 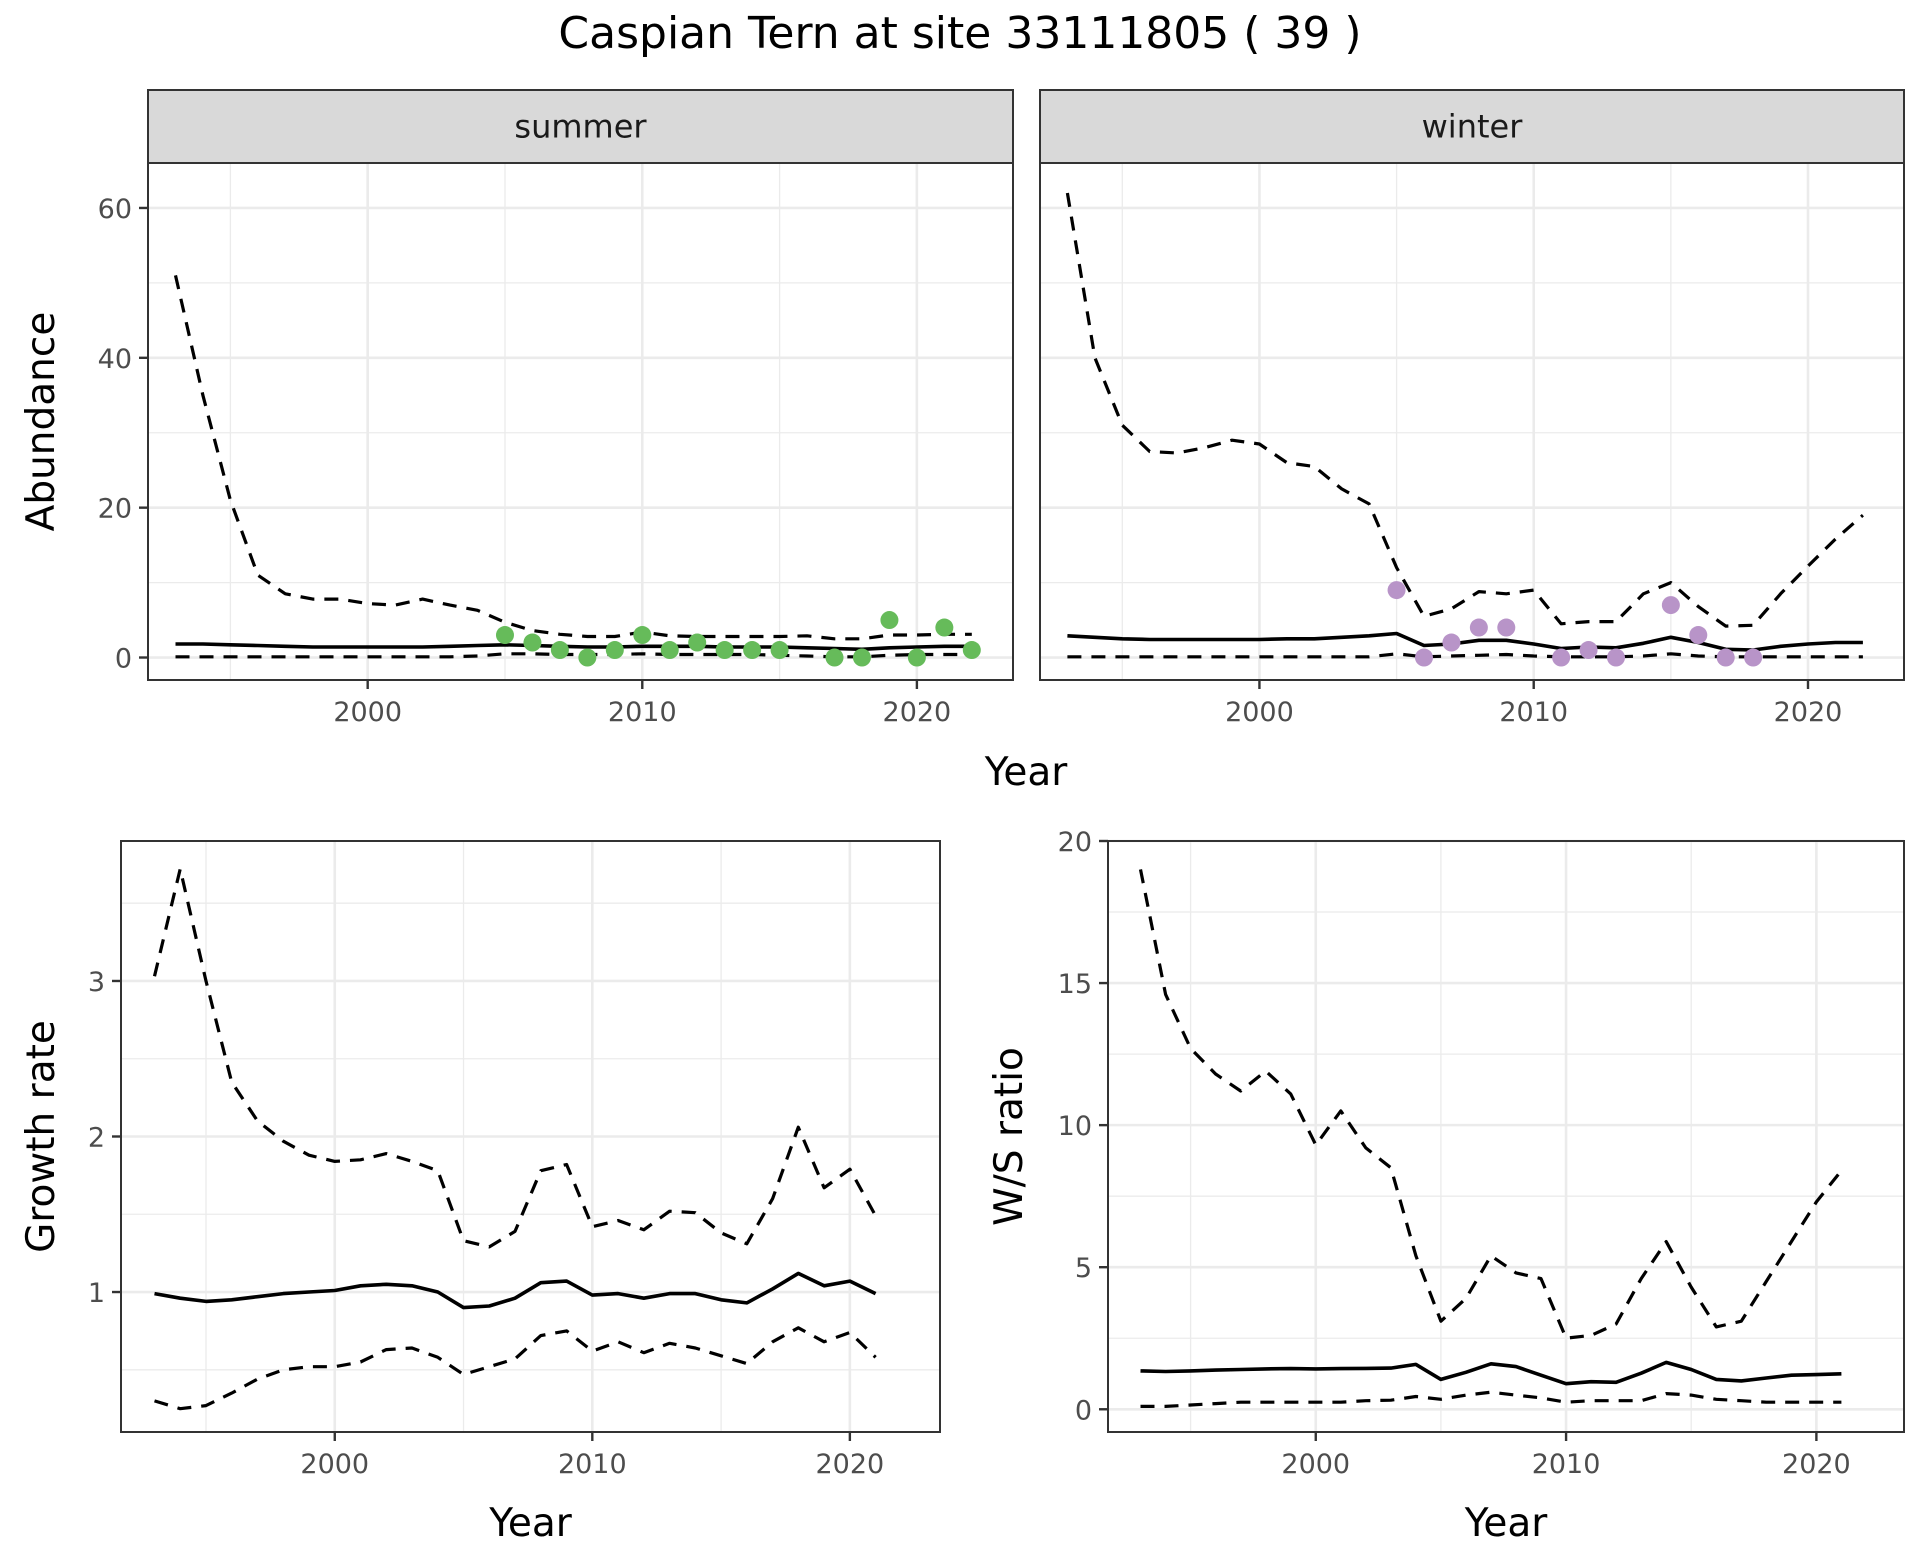 What do you see at coordinates (96, 1138) in the screenshot?
I see `y-tick-label: 2` at bounding box center [96, 1138].